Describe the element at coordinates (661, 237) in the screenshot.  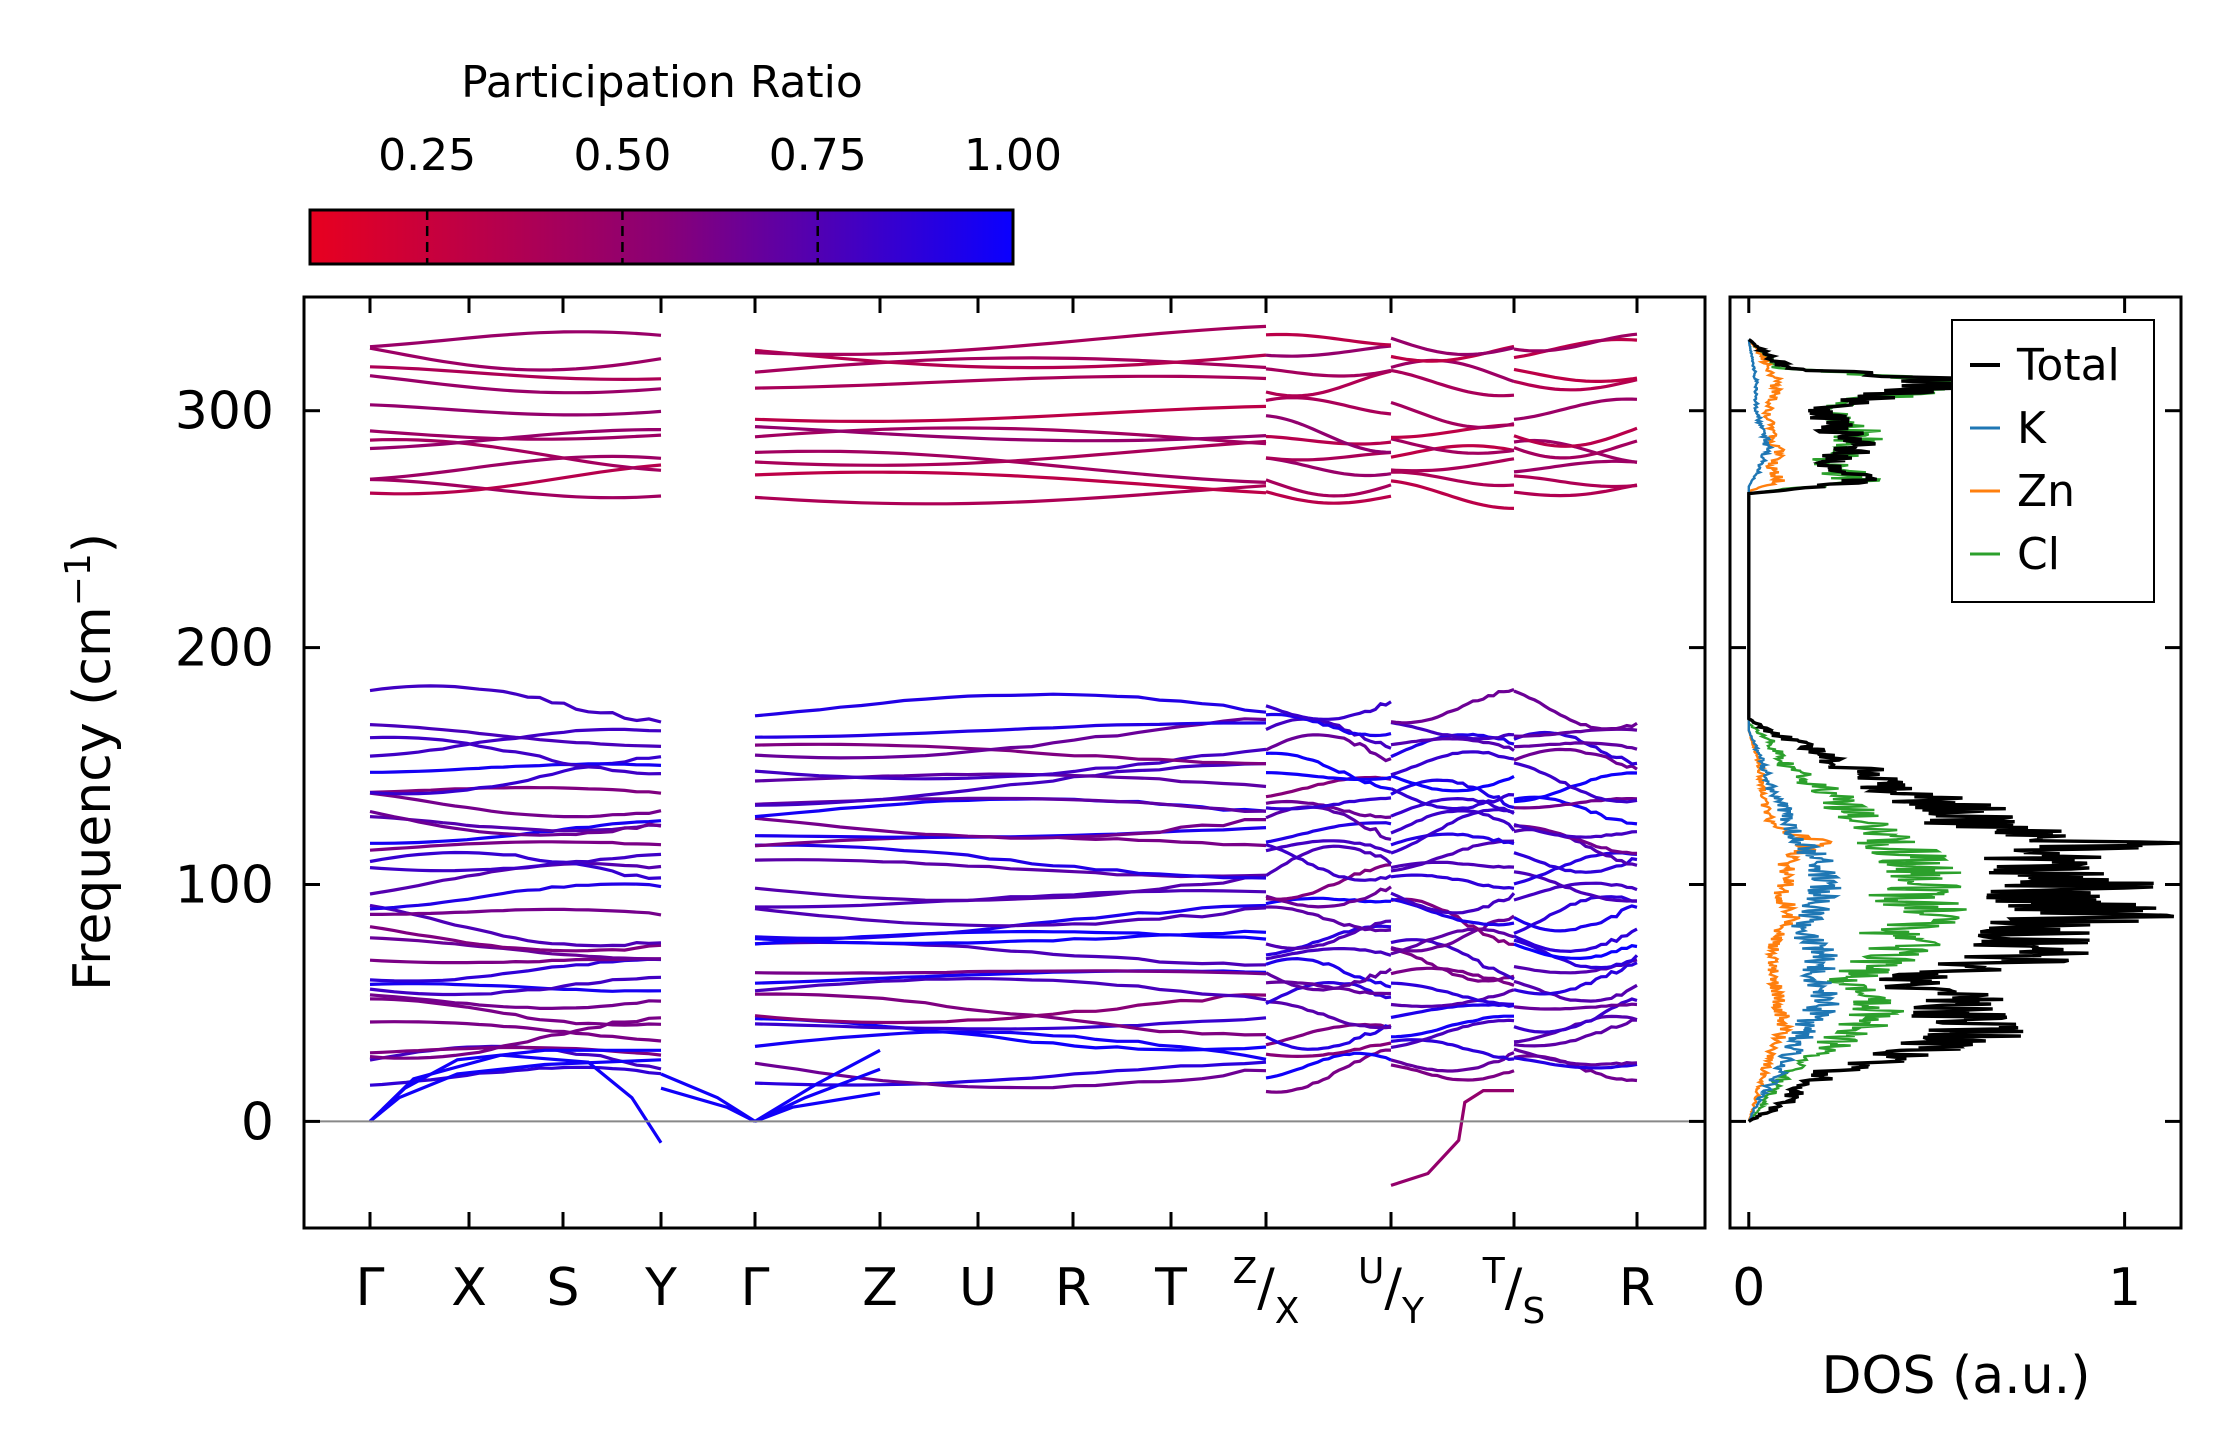
I see `colorbar-gradient` at that location.